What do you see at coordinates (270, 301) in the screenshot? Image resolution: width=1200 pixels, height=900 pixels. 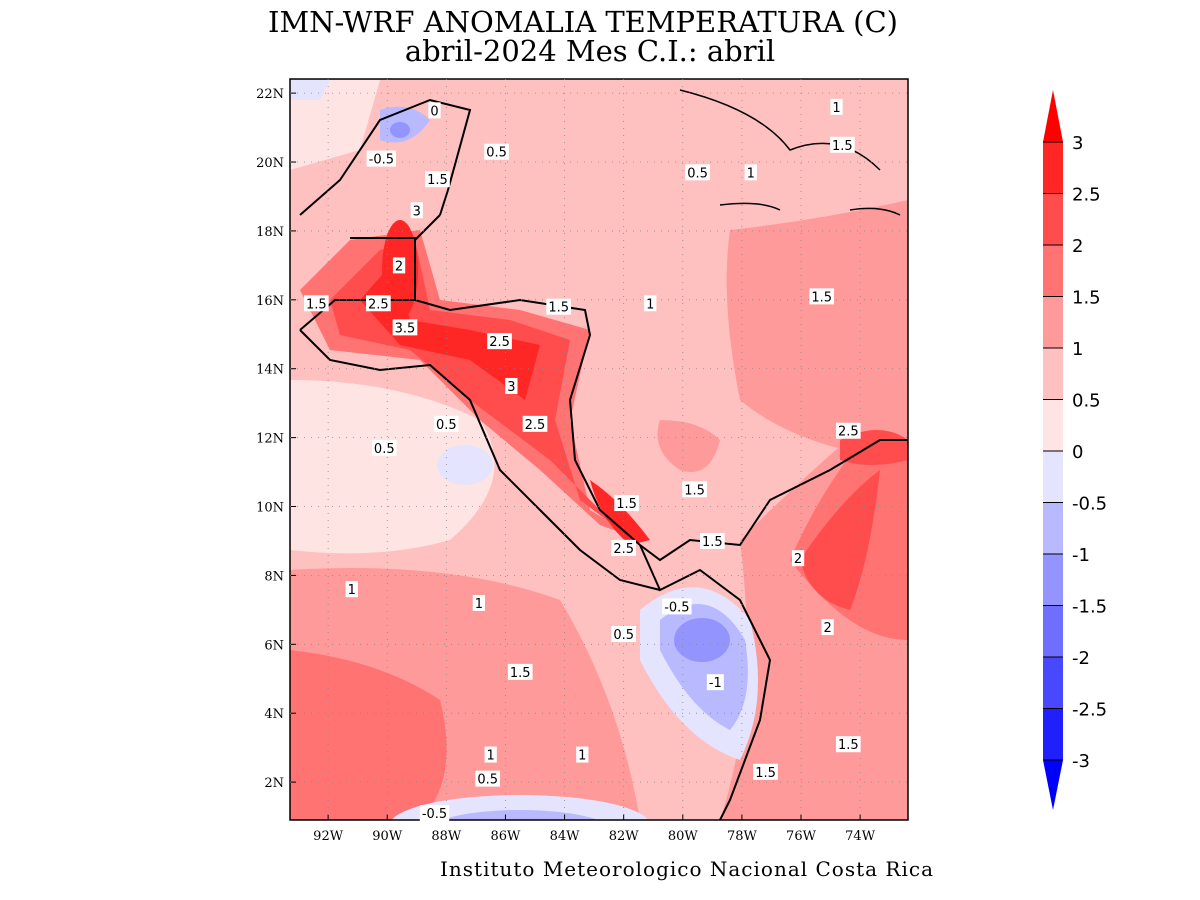 I see `lat-tick-label: 16N` at bounding box center [270, 301].